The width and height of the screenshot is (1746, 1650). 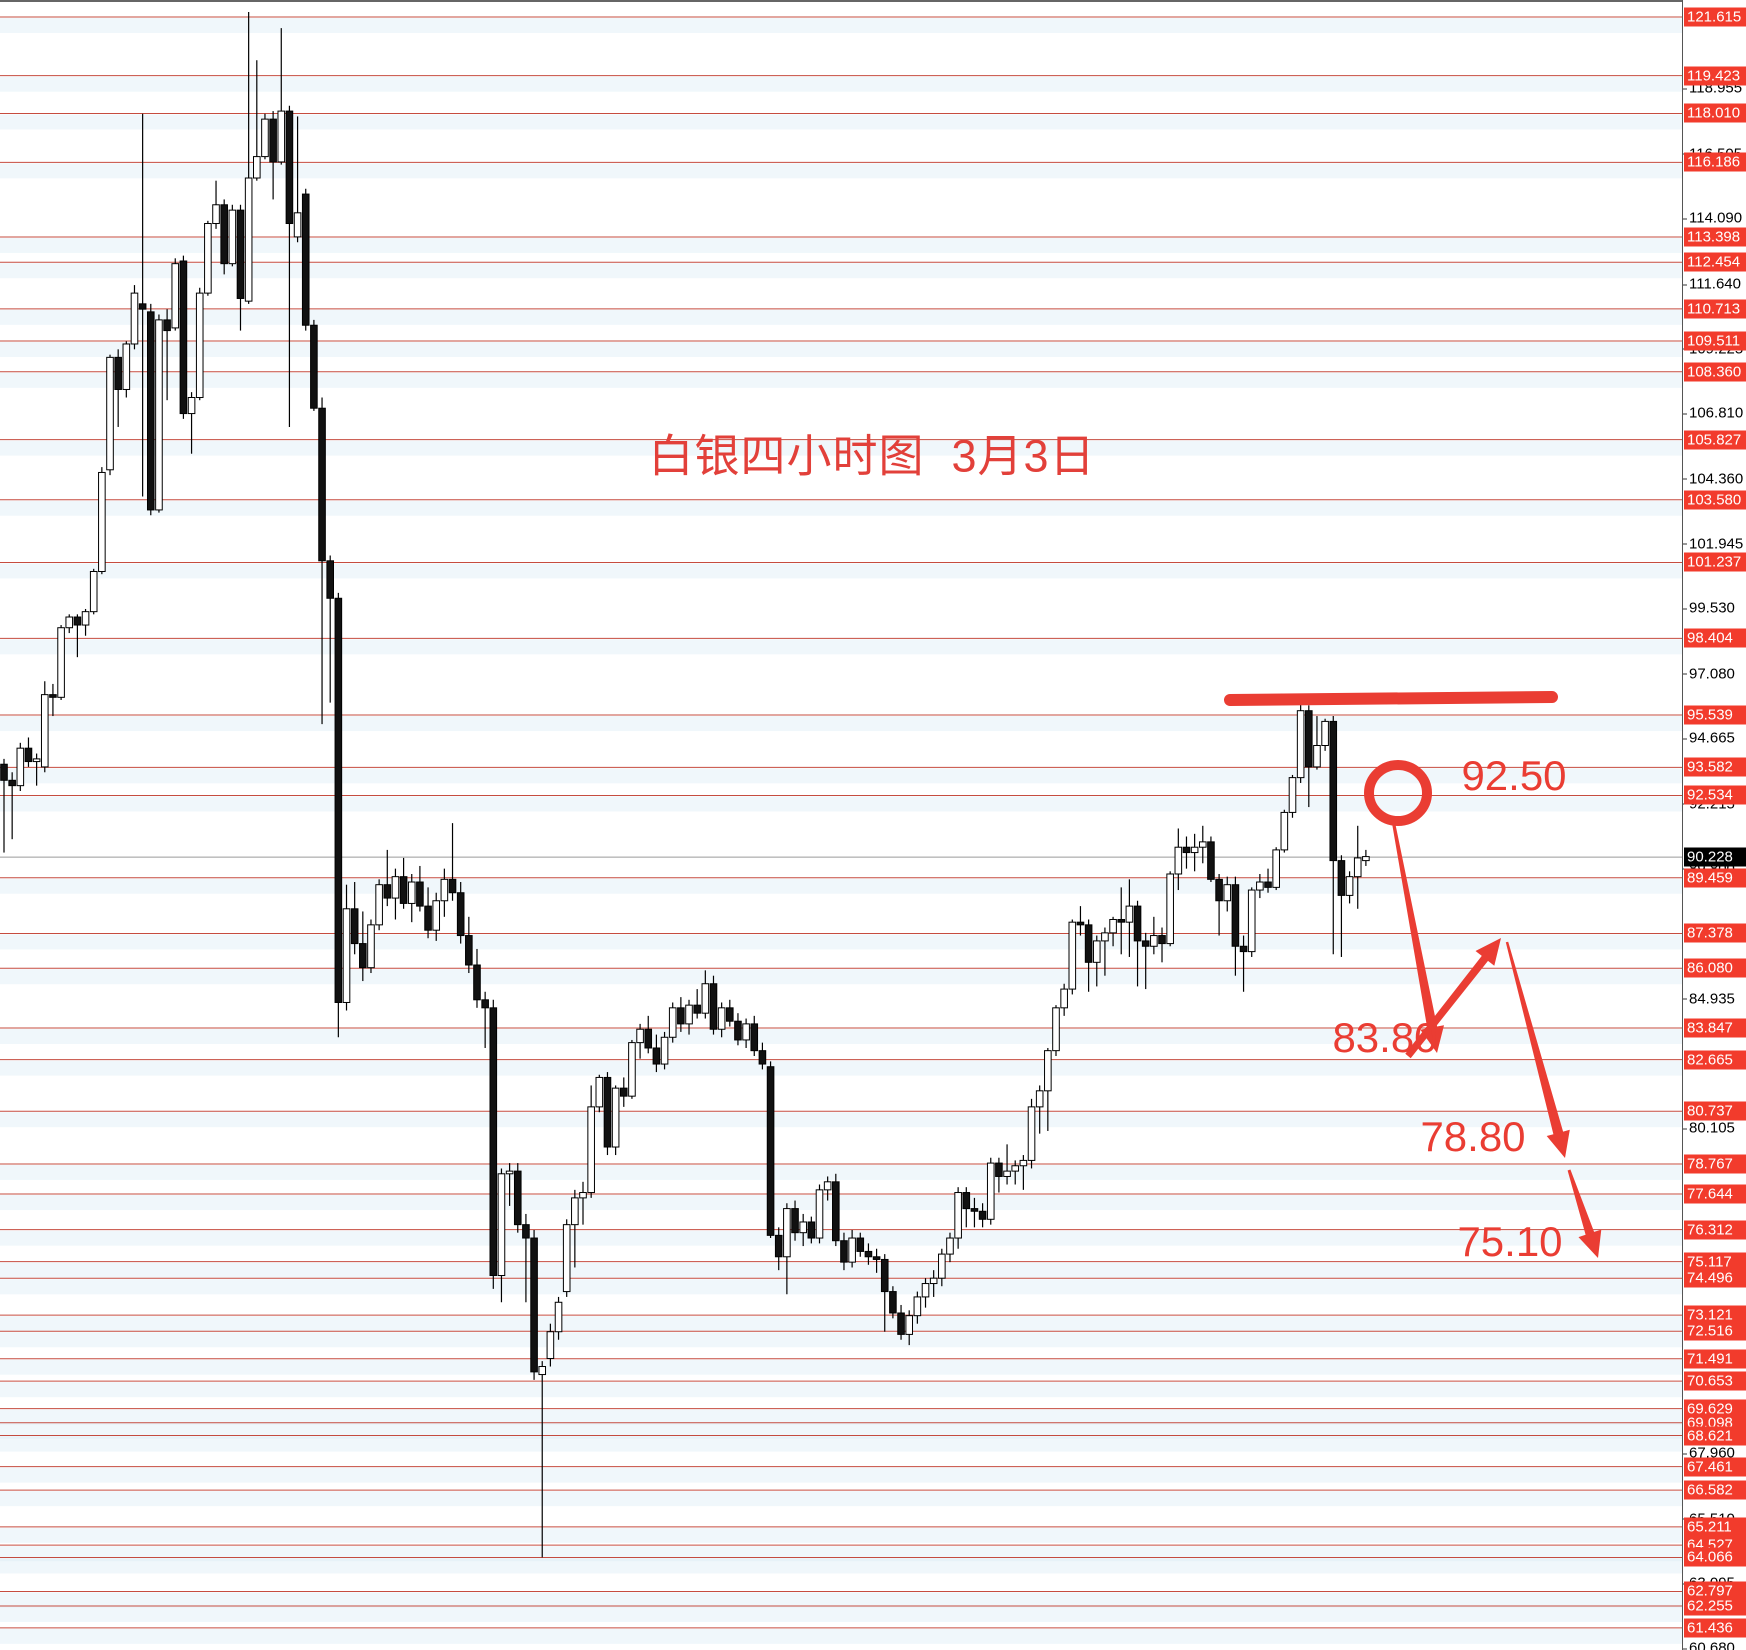 What do you see at coordinates (1715, 767) in the screenshot?
I see `price-level-label: 93.582` at bounding box center [1715, 767].